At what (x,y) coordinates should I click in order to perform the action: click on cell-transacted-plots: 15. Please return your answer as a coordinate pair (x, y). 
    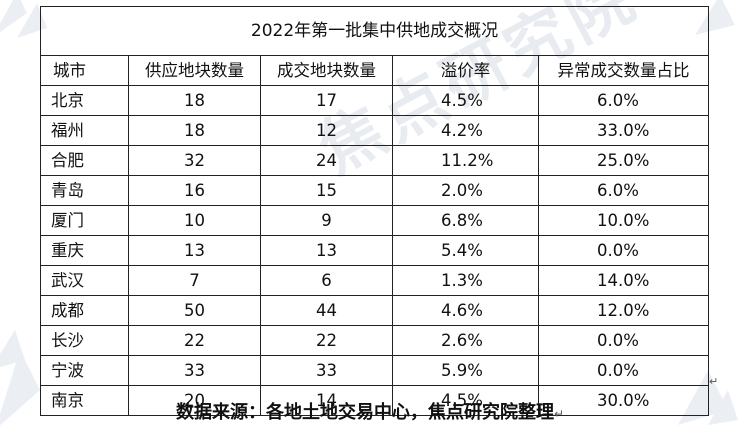
    Looking at the image, I should click on (326, 190).